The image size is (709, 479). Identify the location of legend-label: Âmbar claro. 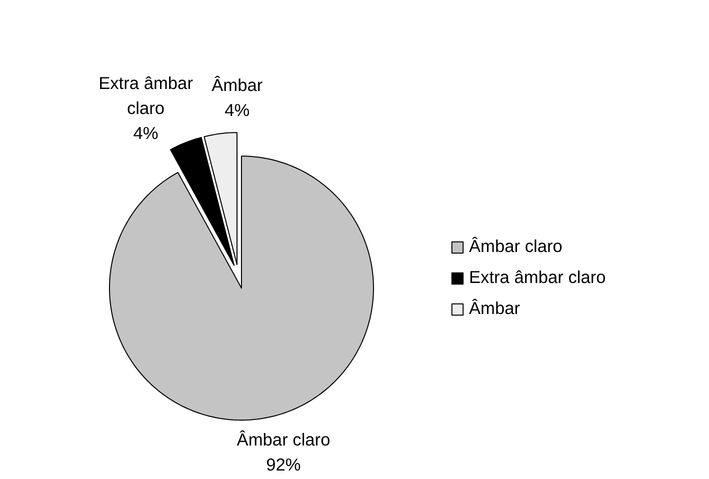
(515, 246).